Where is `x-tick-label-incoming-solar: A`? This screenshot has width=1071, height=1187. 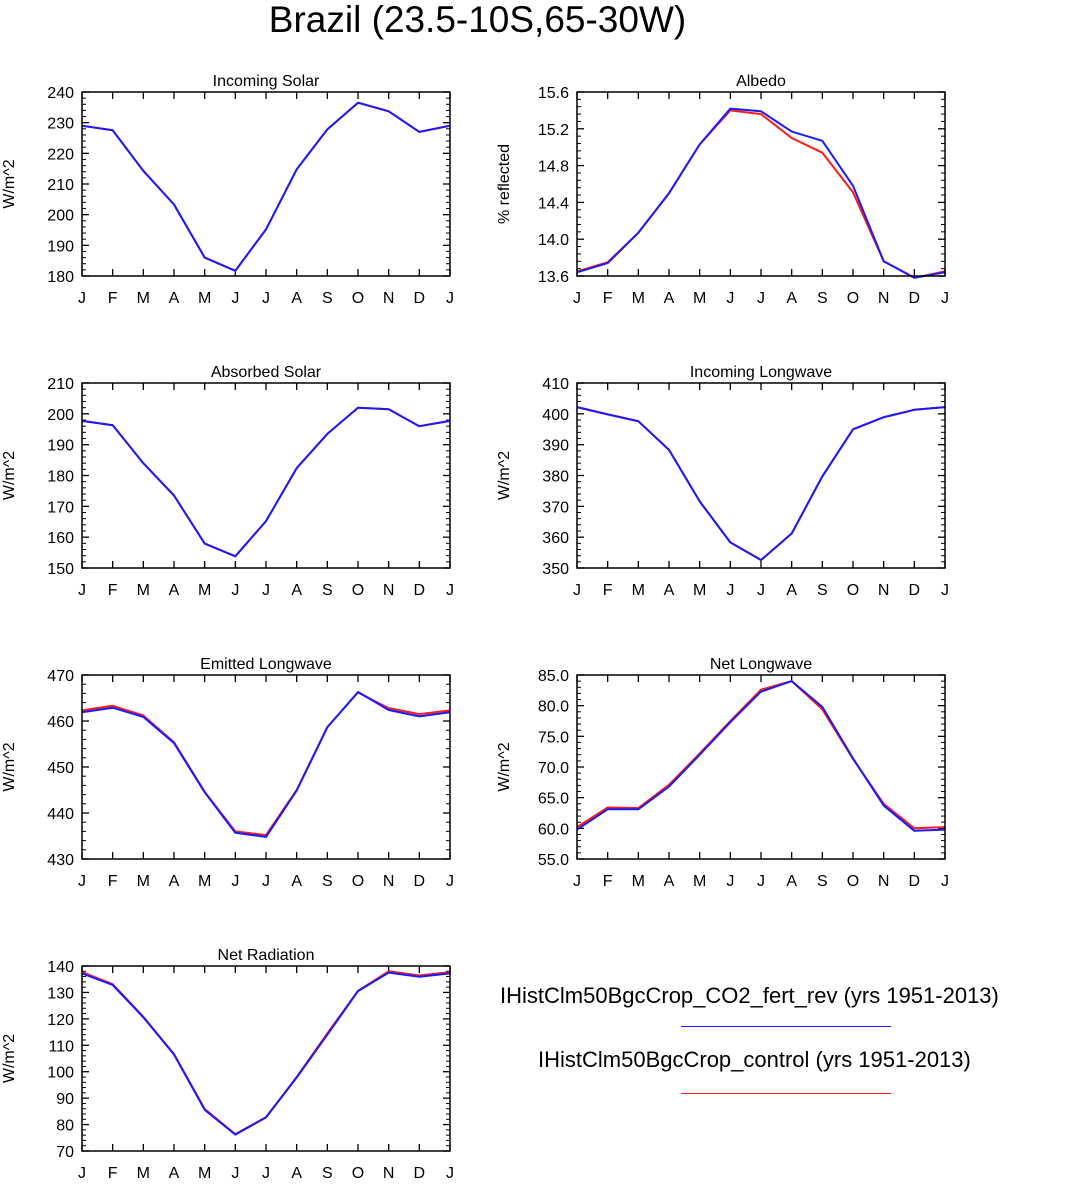 x-tick-label-incoming-solar: A is located at coordinates (174, 298).